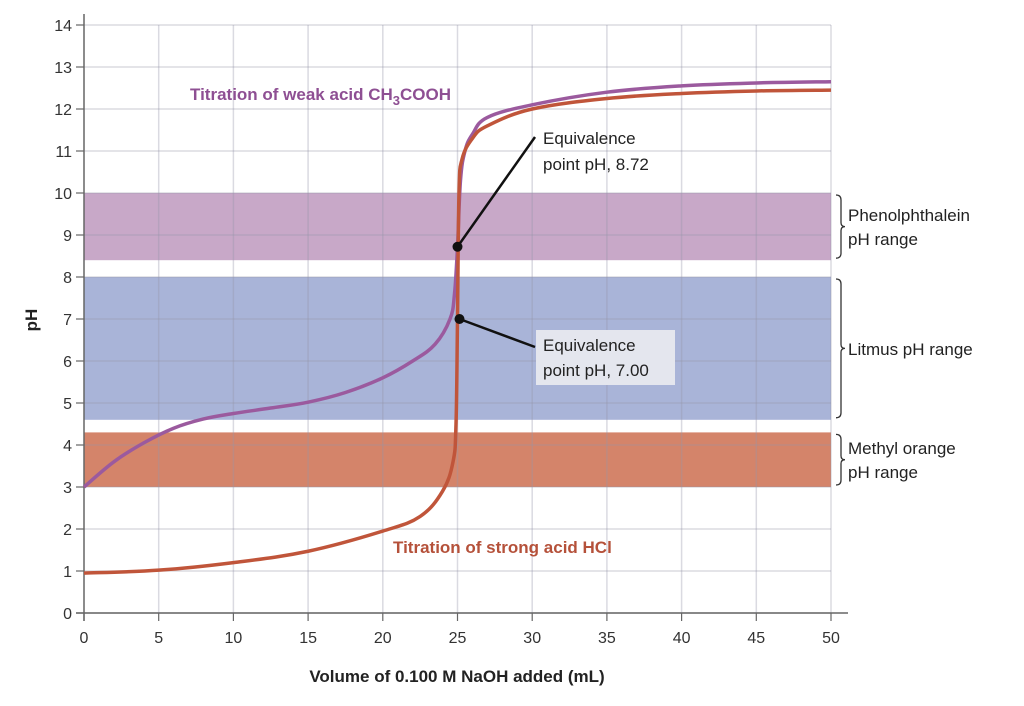  What do you see at coordinates (456, 676) in the screenshot?
I see `x-axis-label: Volume of 0.100 M NaOH added (mL)` at bounding box center [456, 676].